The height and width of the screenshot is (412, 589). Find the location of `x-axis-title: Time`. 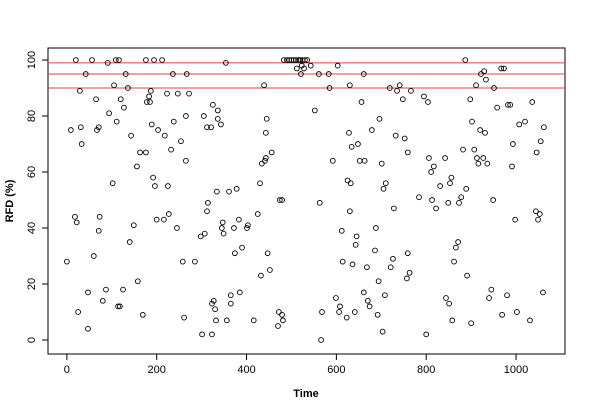

x-axis-title: Time is located at coordinates (305, 394).